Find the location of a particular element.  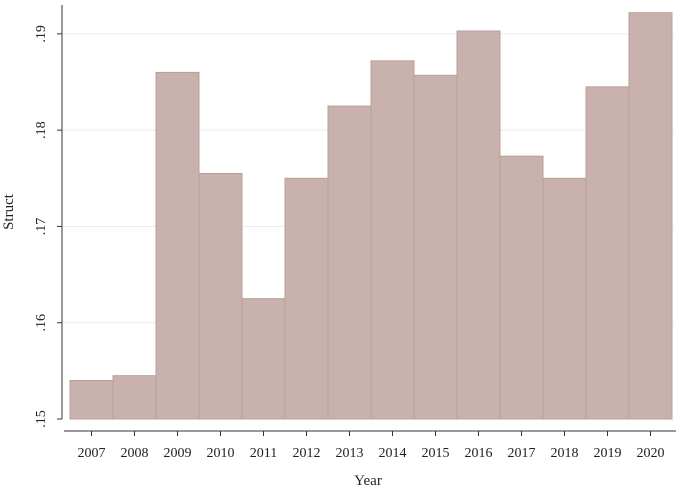

x-tick-label: 2020 is located at coordinates (651, 453).